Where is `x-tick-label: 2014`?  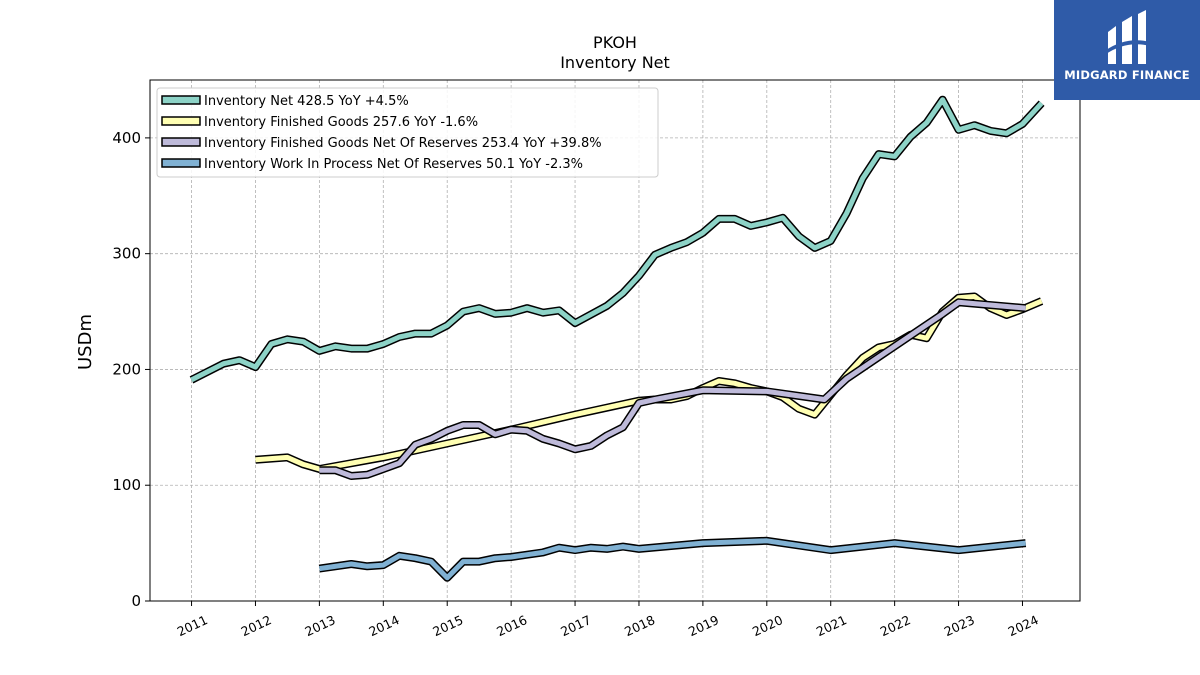
x-tick-label: 2014 is located at coordinates (383, 625).